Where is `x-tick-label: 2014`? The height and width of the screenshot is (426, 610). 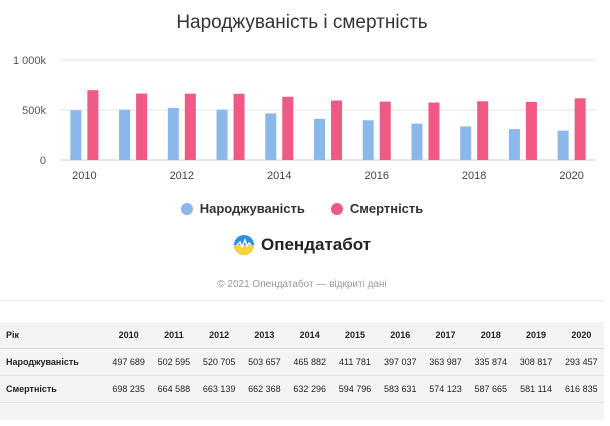 x-tick-label: 2014 is located at coordinates (279, 176).